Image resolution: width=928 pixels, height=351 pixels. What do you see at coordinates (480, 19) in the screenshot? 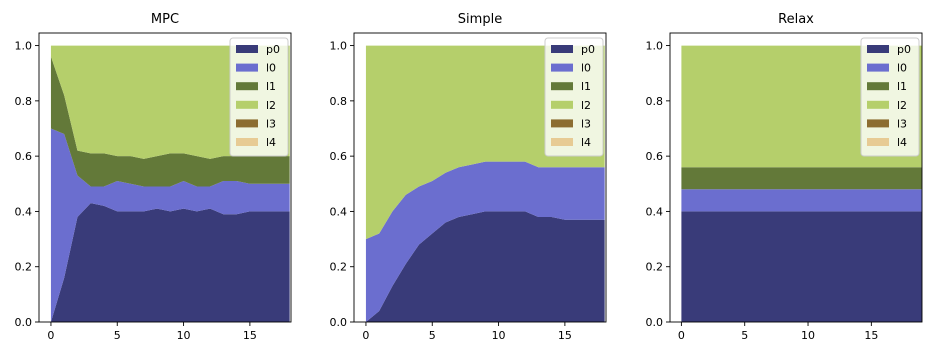
I see `chart-title: Simple` at bounding box center [480, 19].